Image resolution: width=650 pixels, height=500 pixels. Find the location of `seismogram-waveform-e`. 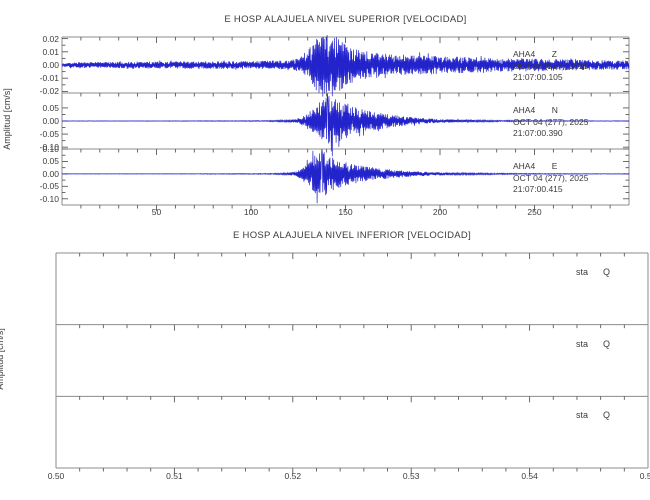

seismogram-waveform-e is located at coordinates (345, 176).